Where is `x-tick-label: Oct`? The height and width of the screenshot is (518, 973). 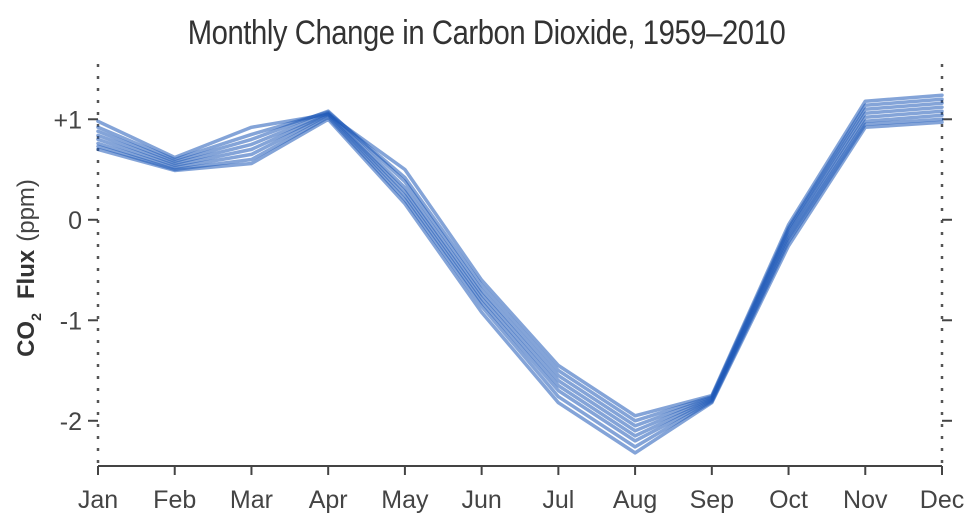
x-tick-label: Oct is located at coordinates (788, 500).